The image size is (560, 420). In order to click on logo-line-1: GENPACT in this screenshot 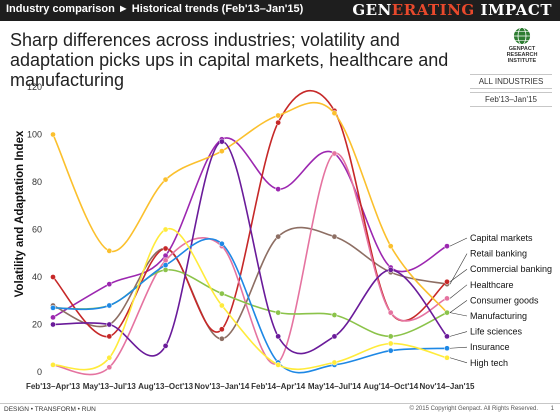, I will do `click(522, 49)`.